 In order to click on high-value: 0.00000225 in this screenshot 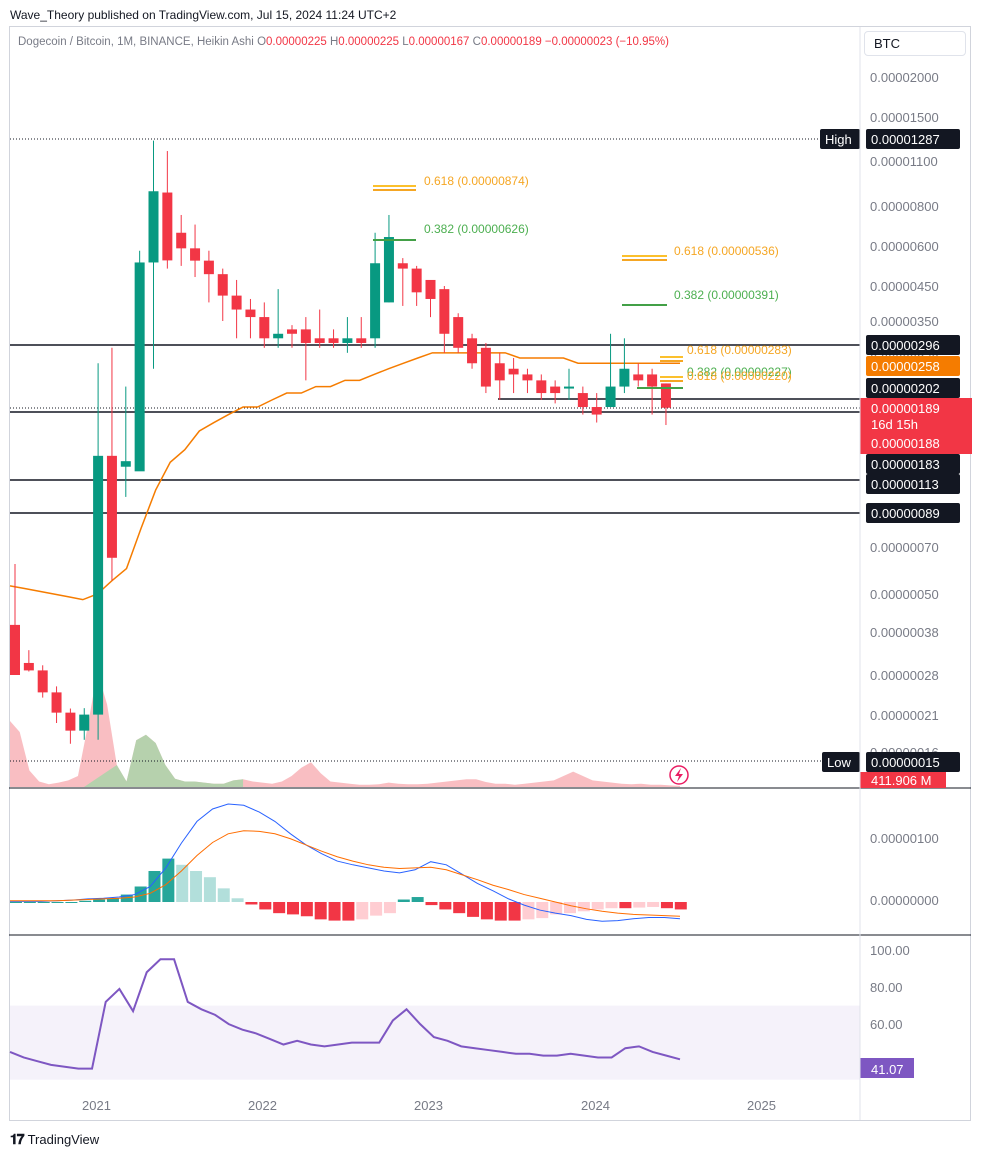, I will do `click(369, 42)`.